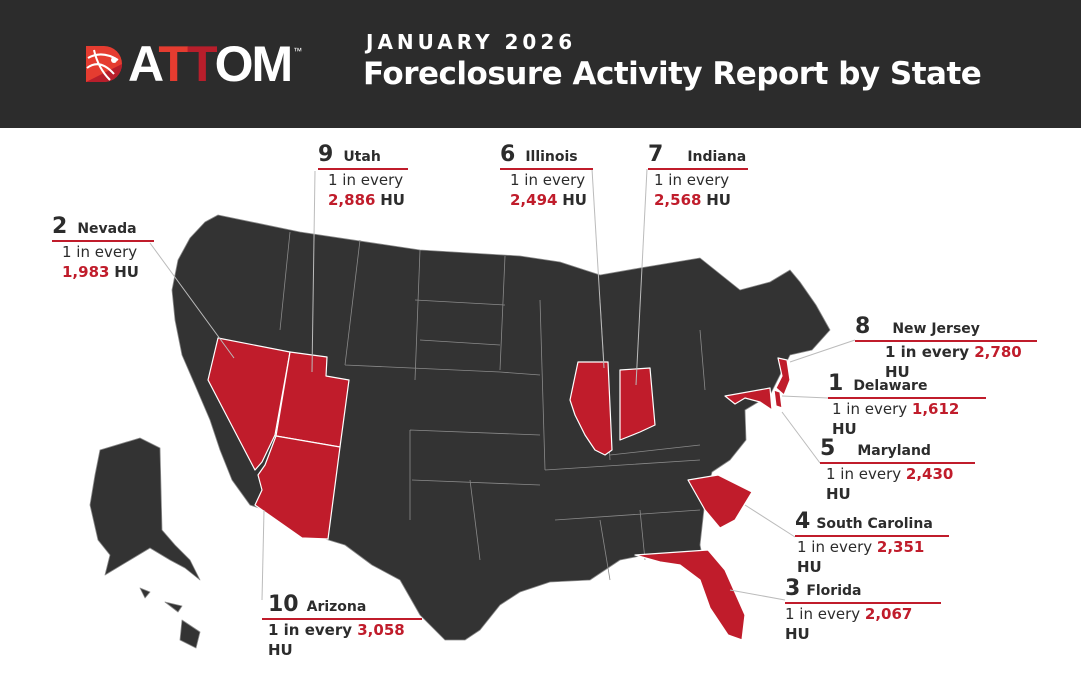 The height and width of the screenshot is (676, 1081). Describe the element at coordinates (946, 349) in the screenshot. I see `callout-new-jersey: 8 New Jersey 1 in every 2,780 HU` at that location.